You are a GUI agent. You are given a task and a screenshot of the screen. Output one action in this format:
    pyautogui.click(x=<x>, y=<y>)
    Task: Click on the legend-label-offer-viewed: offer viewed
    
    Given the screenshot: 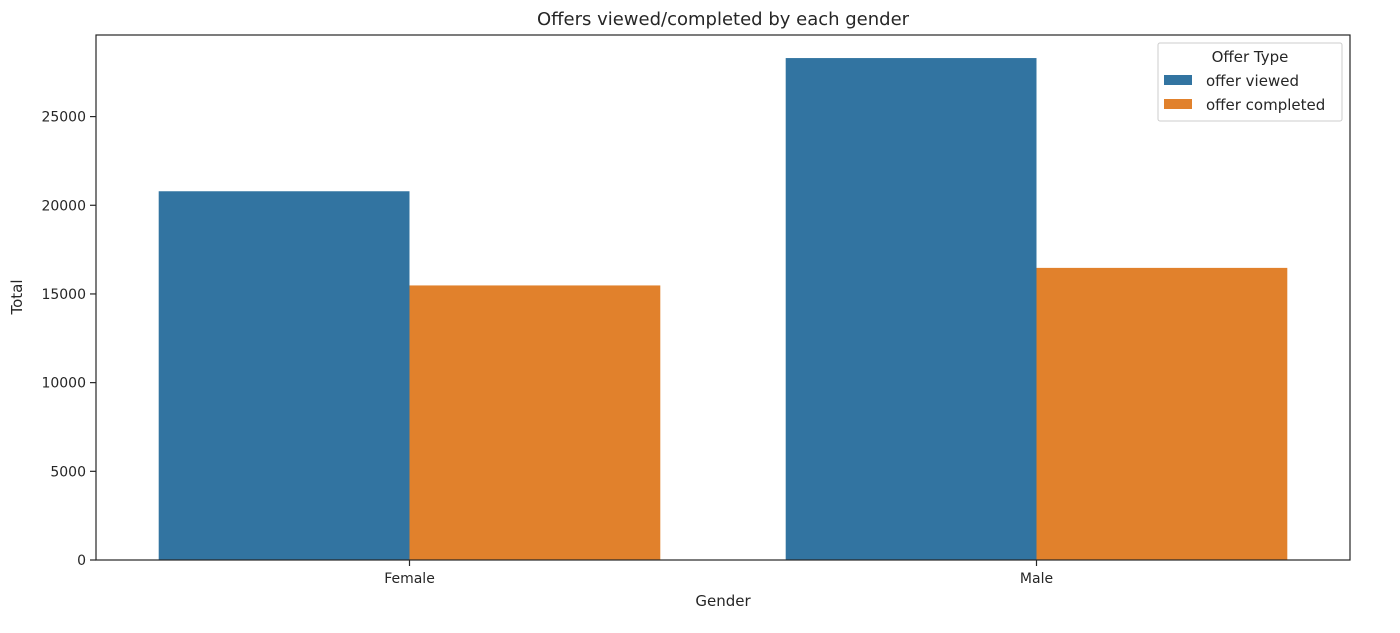 What is the action you would take?
    pyautogui.click(x=1252, y=81)
    